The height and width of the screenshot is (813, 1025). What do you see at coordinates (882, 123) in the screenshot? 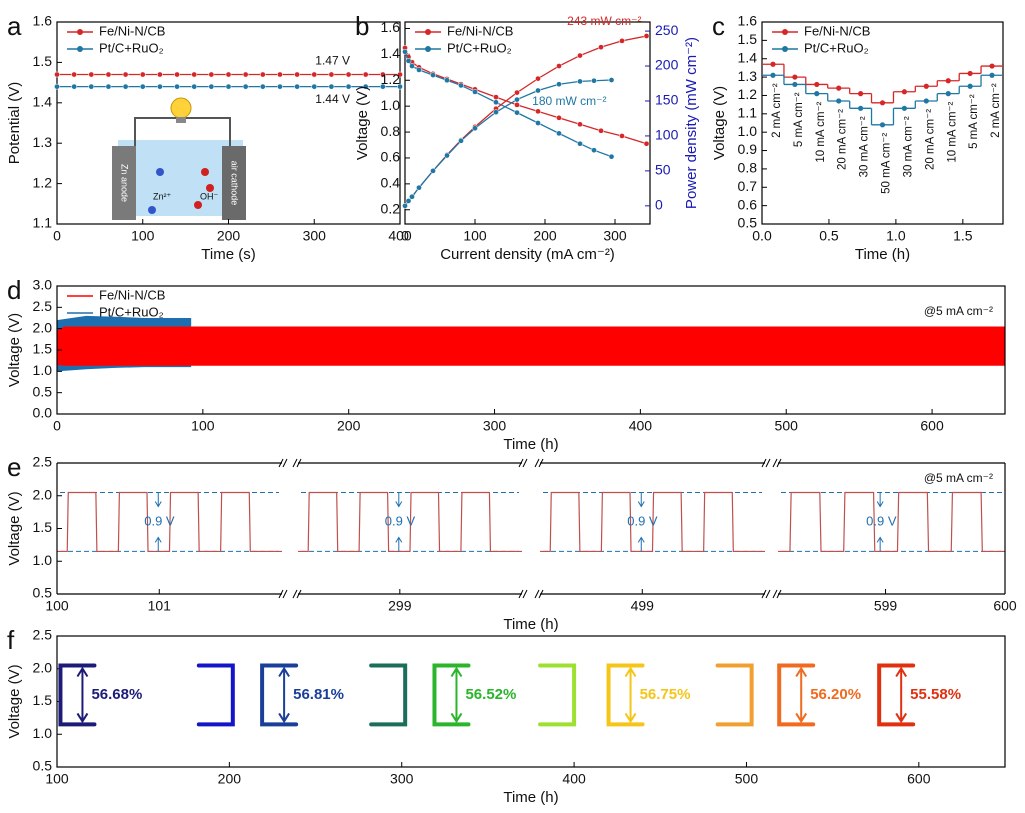
I see `plot-frame` at bounding box center [882, 123].